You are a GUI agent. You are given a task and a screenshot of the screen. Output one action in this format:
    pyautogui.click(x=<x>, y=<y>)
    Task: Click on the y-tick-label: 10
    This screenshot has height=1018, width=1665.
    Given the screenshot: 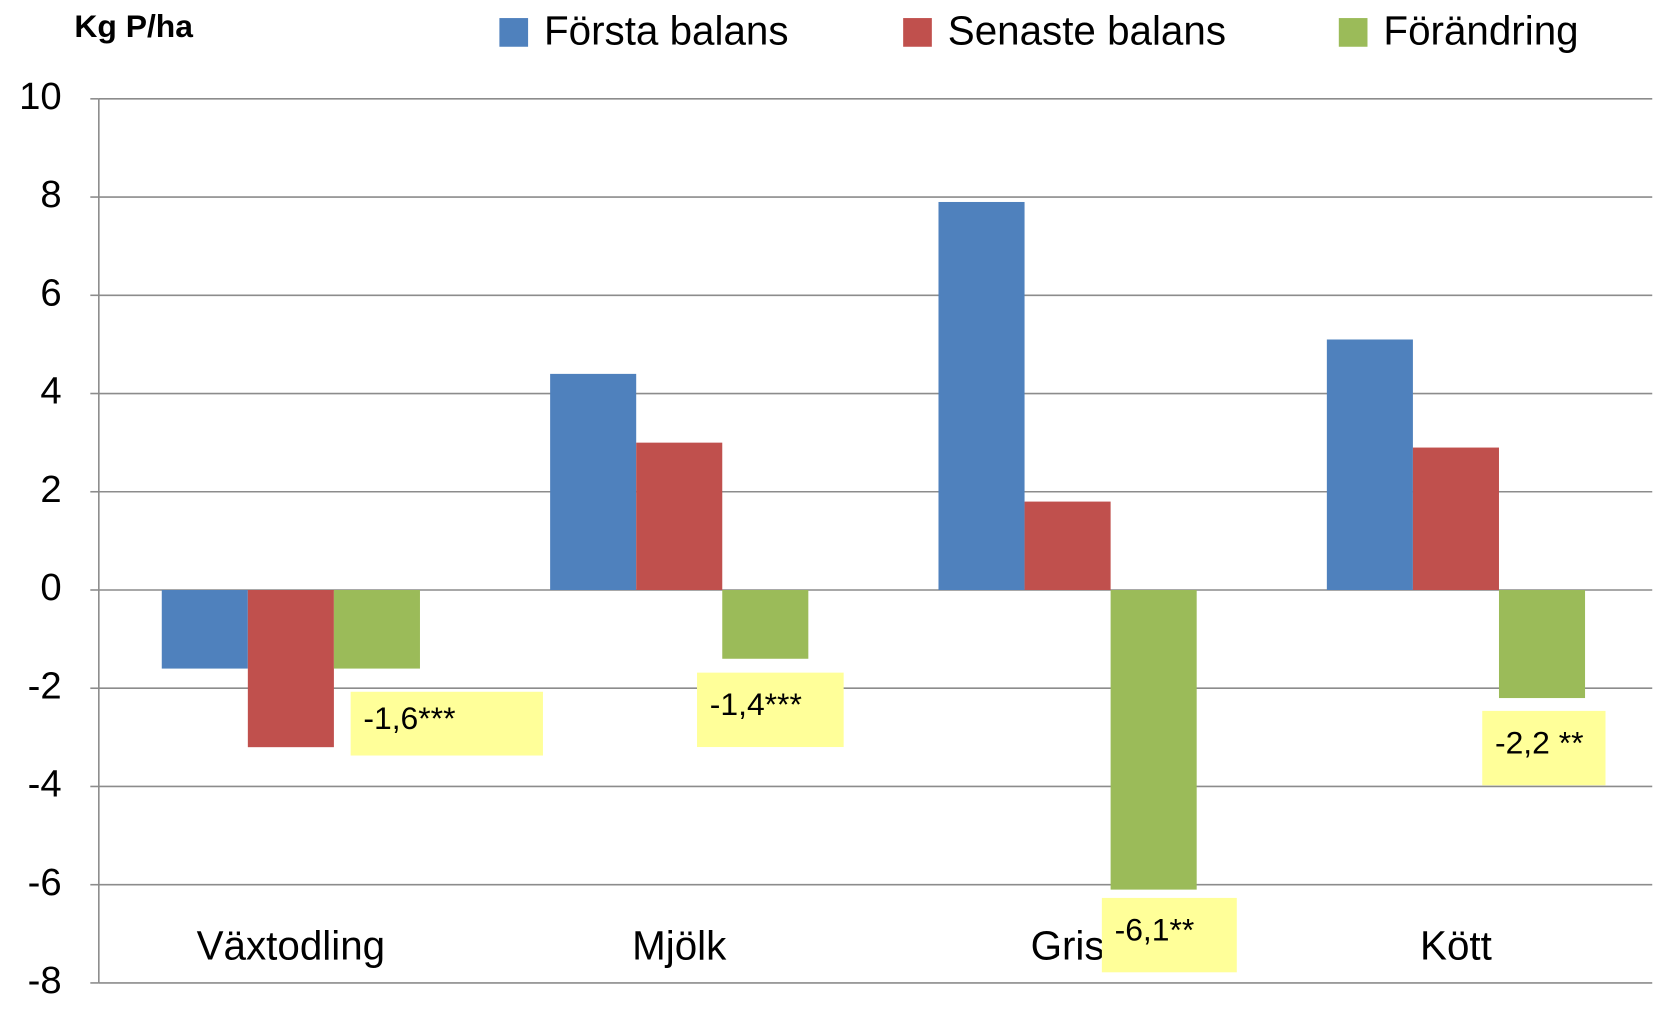 What is the action you would take?
    pyautogui.click(x=40, y=96)
    